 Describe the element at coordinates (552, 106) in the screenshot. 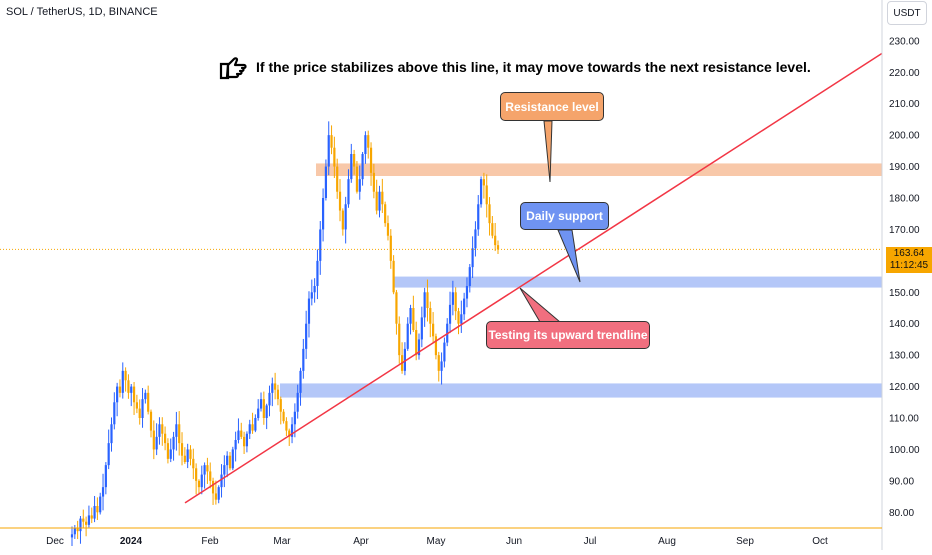

I see `resistance-label: Resistance level` at that location.